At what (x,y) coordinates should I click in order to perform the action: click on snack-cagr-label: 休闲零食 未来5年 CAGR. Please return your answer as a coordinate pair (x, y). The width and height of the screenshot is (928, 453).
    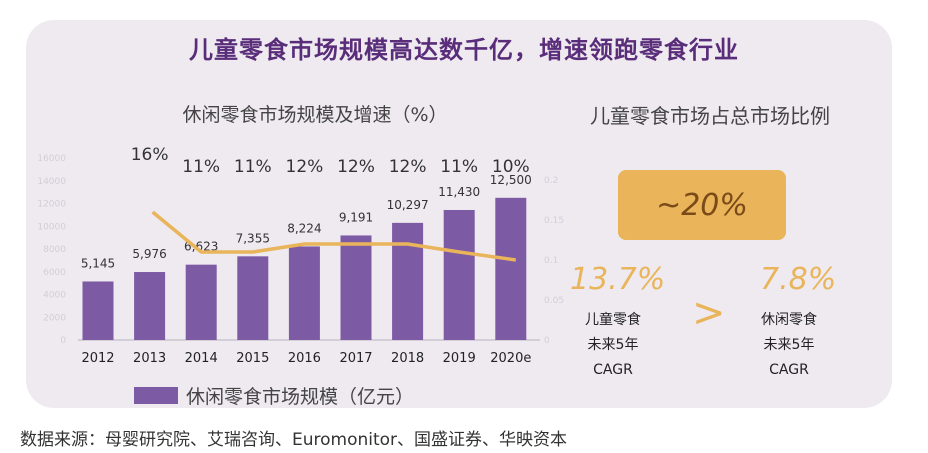
    Looking at the image, I should click on (789, 345).